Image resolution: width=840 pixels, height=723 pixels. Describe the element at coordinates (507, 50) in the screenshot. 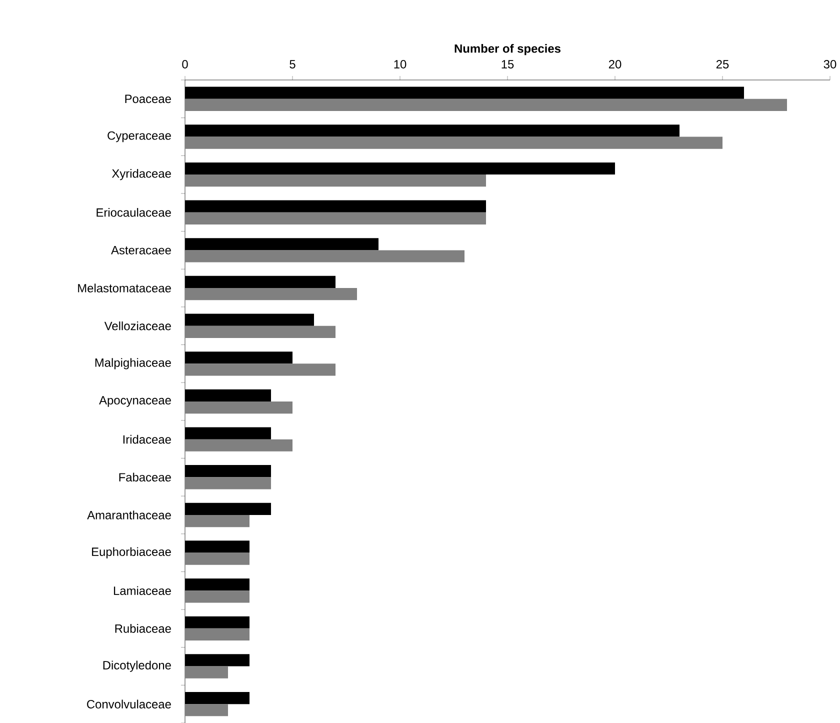

I see `x-axis-title: Number of species` at that location.